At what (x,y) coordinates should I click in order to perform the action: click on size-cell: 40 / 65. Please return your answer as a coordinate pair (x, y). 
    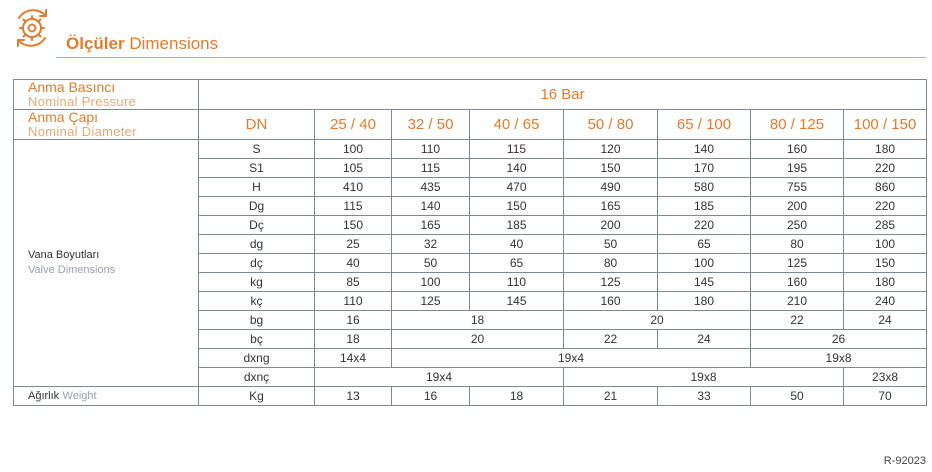
    Looking at the image, I should click on (516, 124).